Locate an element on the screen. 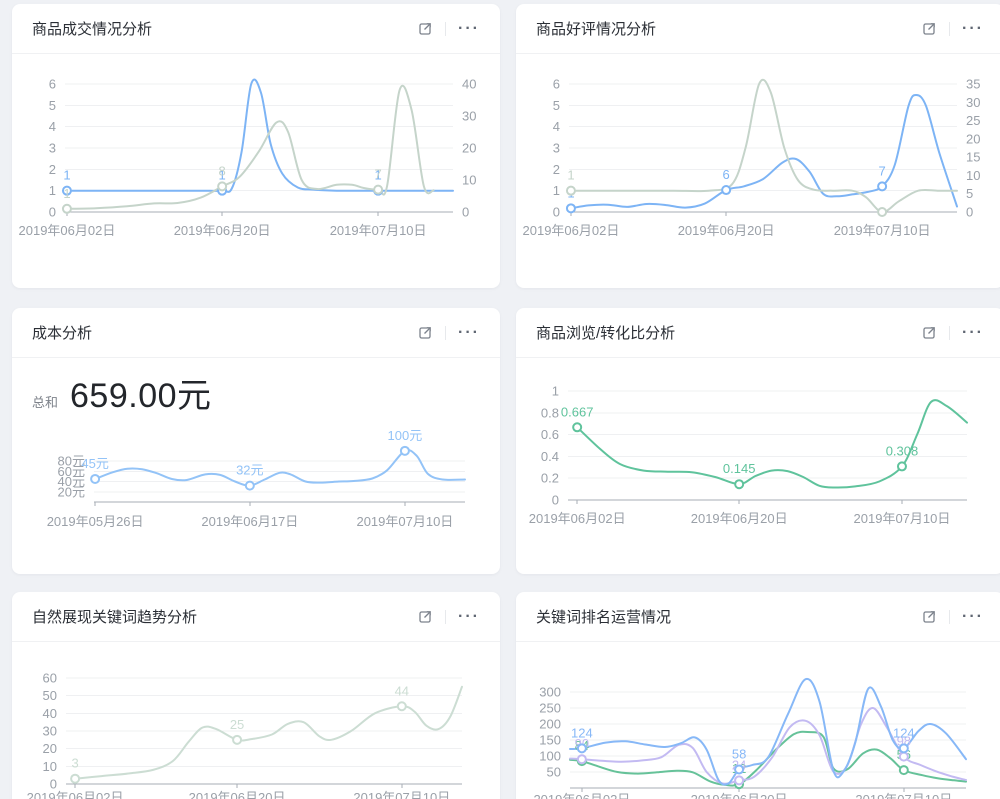 The image size is (1000, 799). y-axis-right-tick-label: 5 is located at coordinates (969, 193).